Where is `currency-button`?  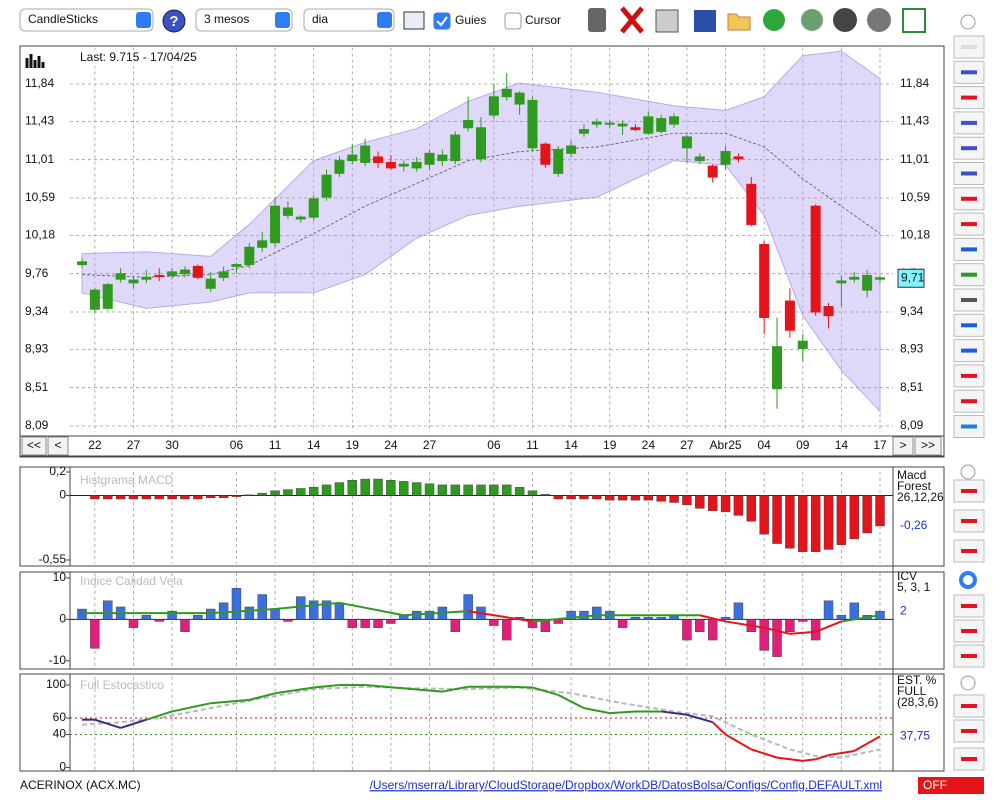
currency-button is located at coordinates (845, 20).